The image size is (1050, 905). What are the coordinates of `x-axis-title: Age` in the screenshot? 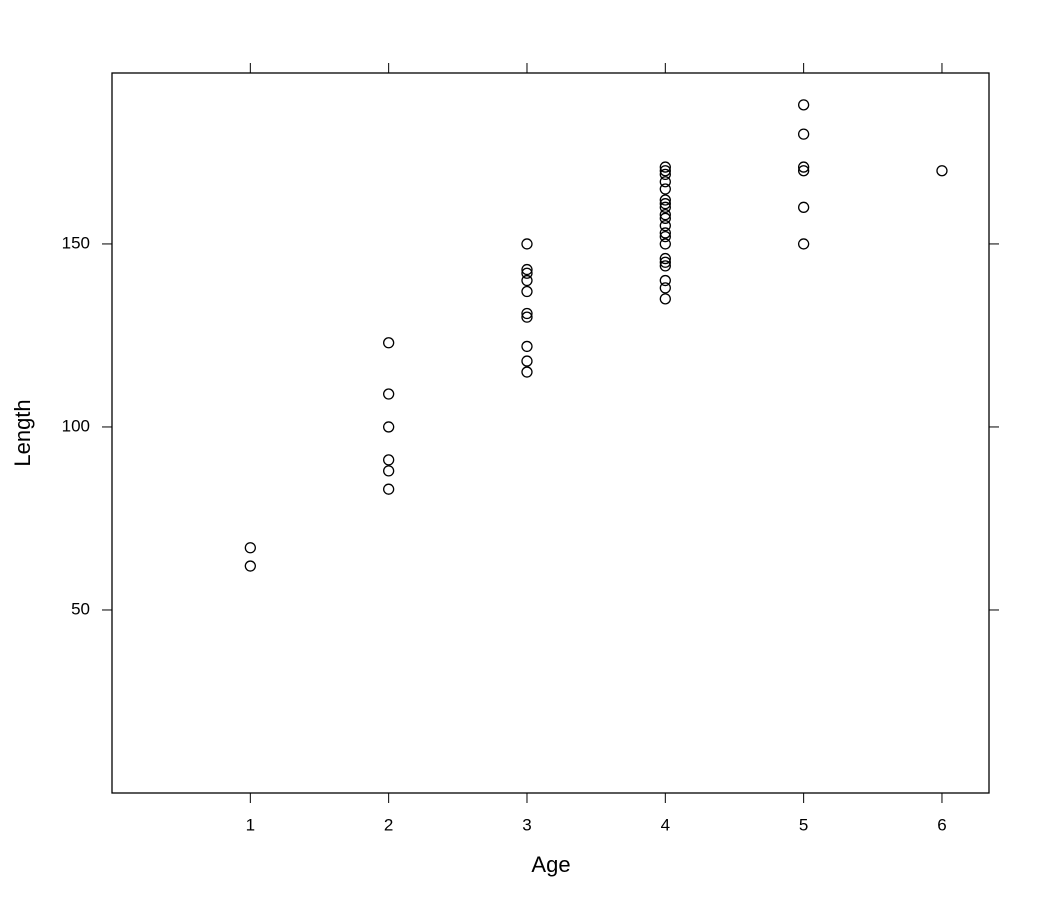 It's located at (550, 864).